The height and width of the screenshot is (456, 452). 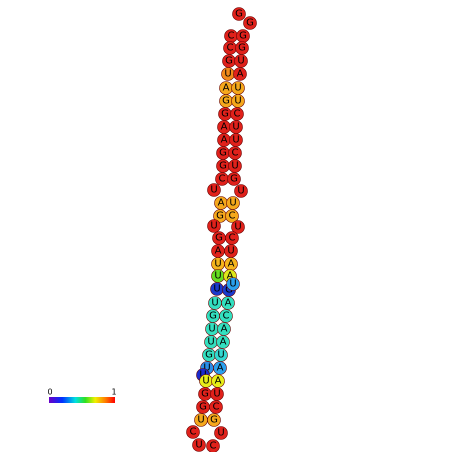 I want to click on legend-max: 1, so click(x=113, y=392).